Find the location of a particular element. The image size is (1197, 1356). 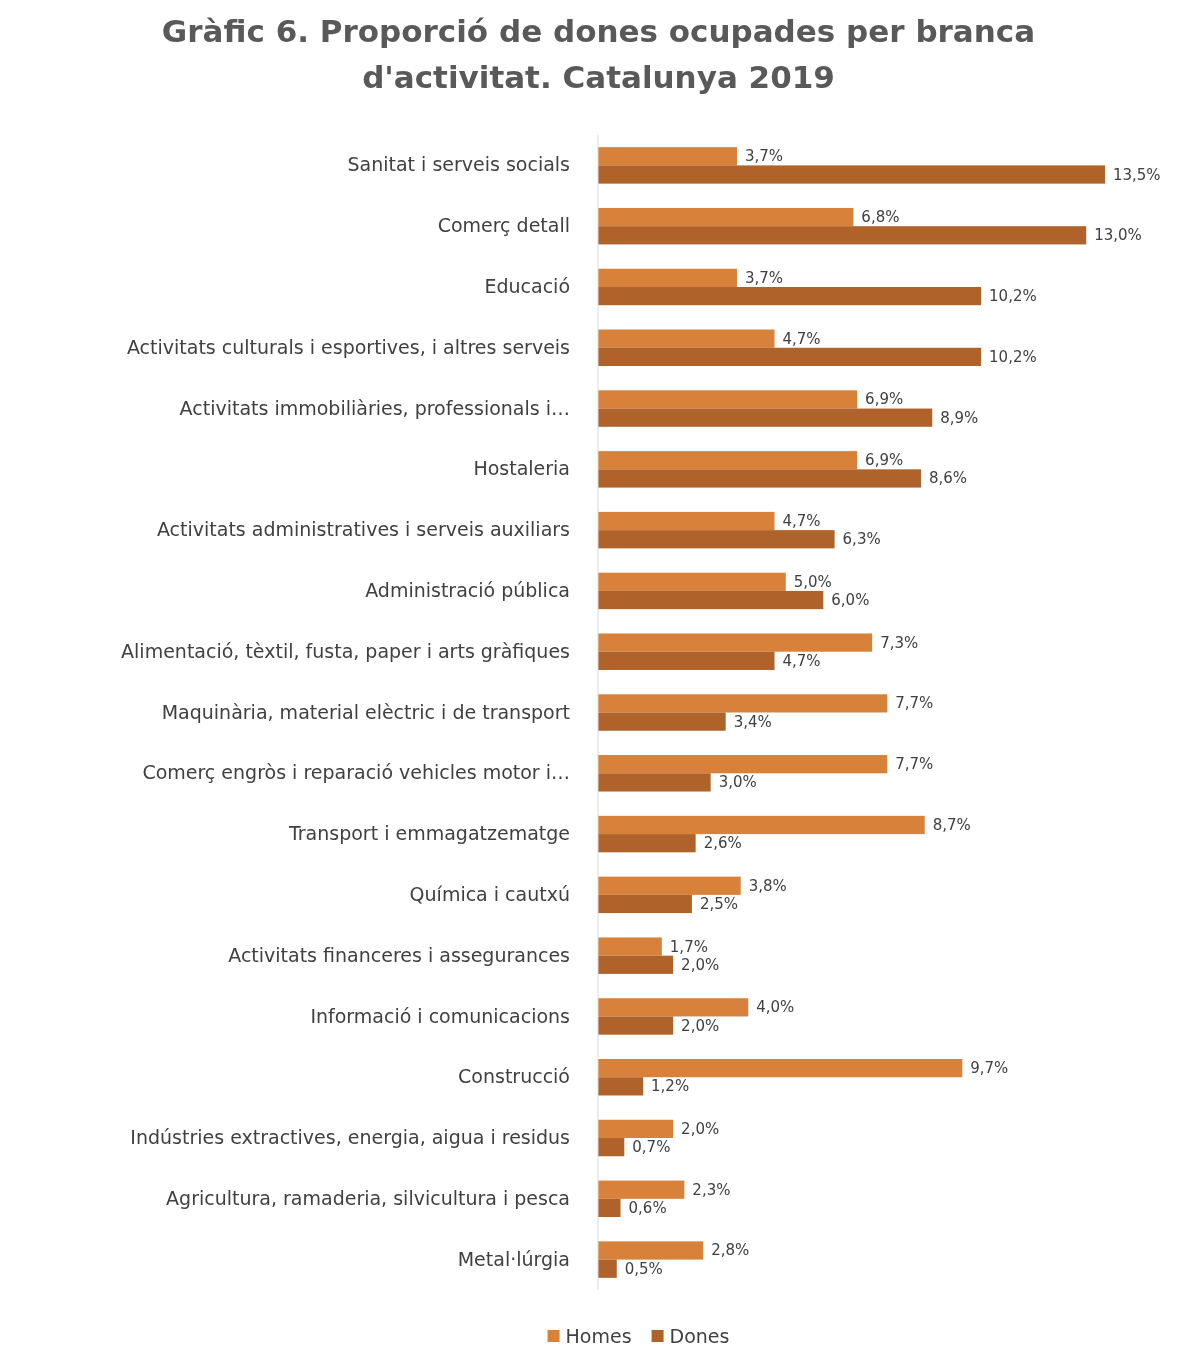

data-label: 3,0% is located at coordinates (737, 782).